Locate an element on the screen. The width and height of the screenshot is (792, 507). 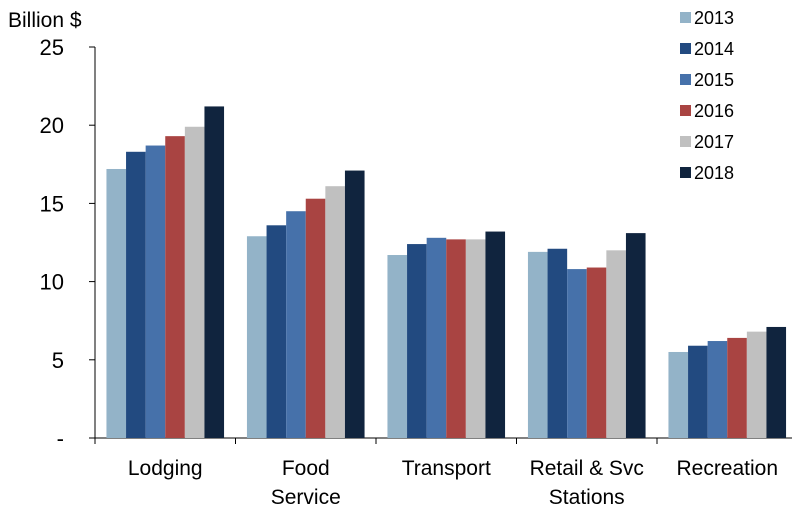
x-category-label: Transport is located at coordinates (446, 468).